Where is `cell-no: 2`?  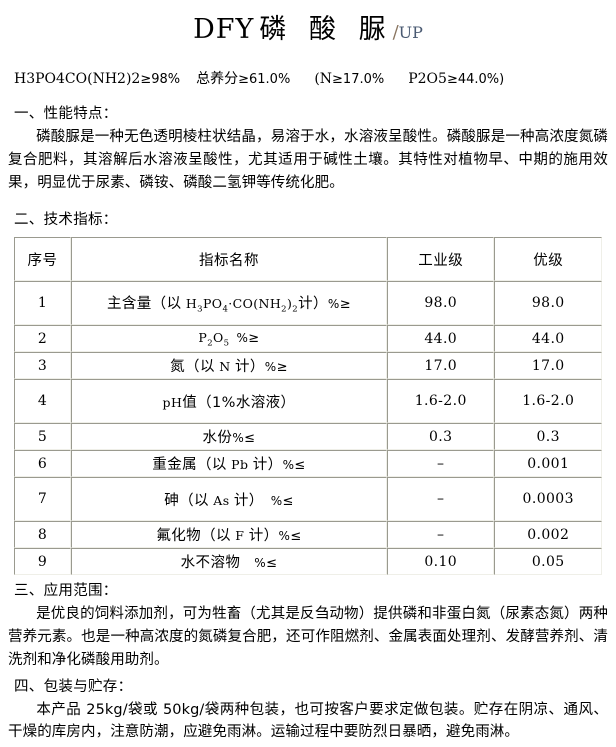 cell-no: 2 is located at coordinates (43, 339).